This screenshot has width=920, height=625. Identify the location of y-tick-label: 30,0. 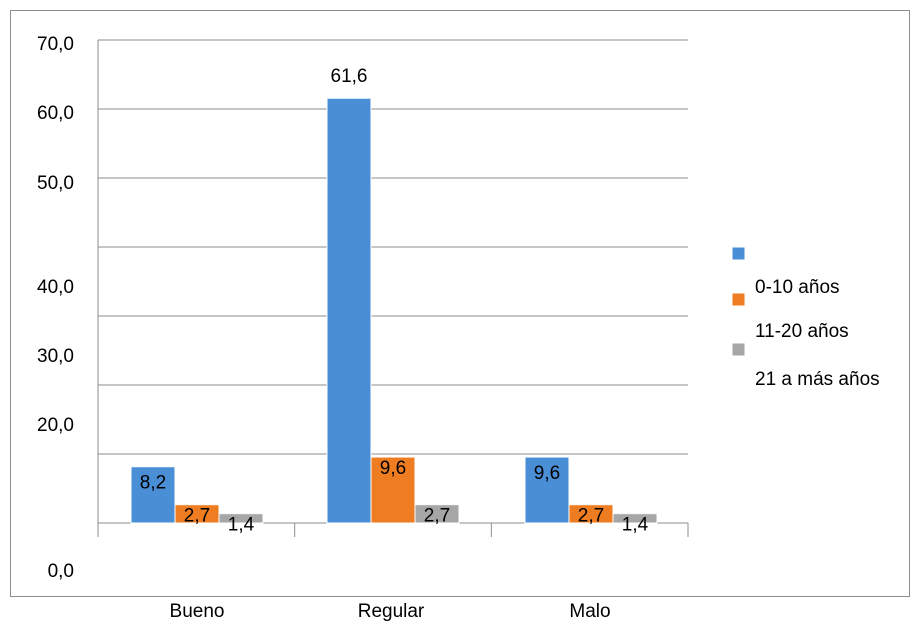
(55, 356).